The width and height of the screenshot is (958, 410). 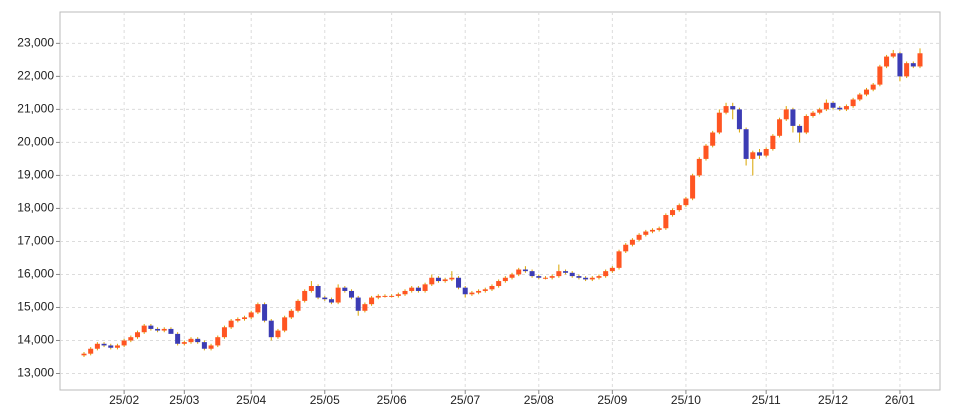 I want to click on x-tick-label: 25/02, so click(x=124, y=400).